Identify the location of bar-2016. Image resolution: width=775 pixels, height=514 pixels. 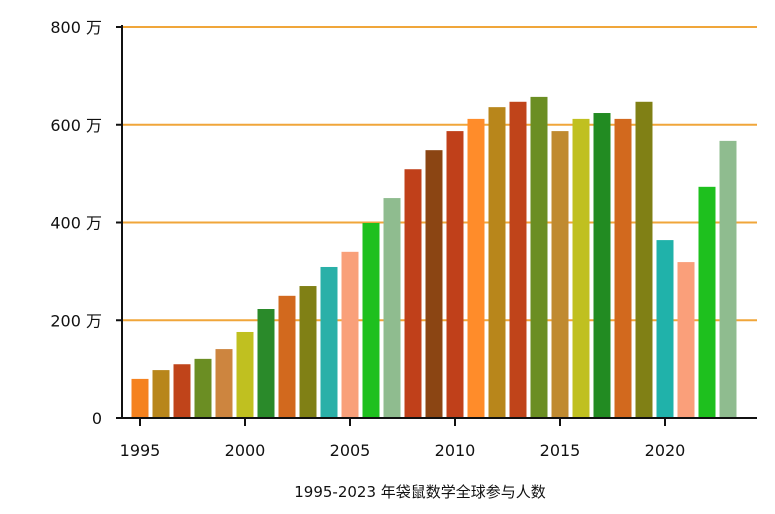
(581, 268).